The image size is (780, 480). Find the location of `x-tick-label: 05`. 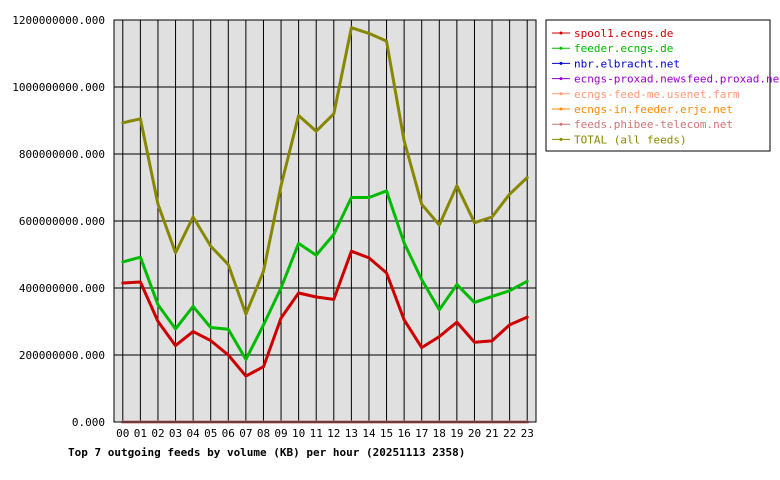

x-tick-label: 05 is located at coordinates (210, 433).